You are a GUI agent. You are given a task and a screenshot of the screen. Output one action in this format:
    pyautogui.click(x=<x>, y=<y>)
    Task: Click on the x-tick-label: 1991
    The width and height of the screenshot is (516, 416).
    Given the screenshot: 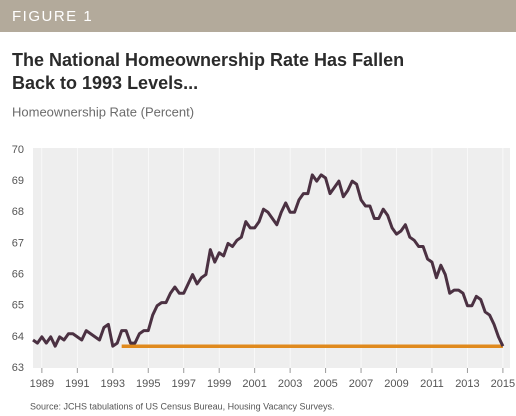 What is the action you would take?
    pyautogui.click(x=77, y=384)
    